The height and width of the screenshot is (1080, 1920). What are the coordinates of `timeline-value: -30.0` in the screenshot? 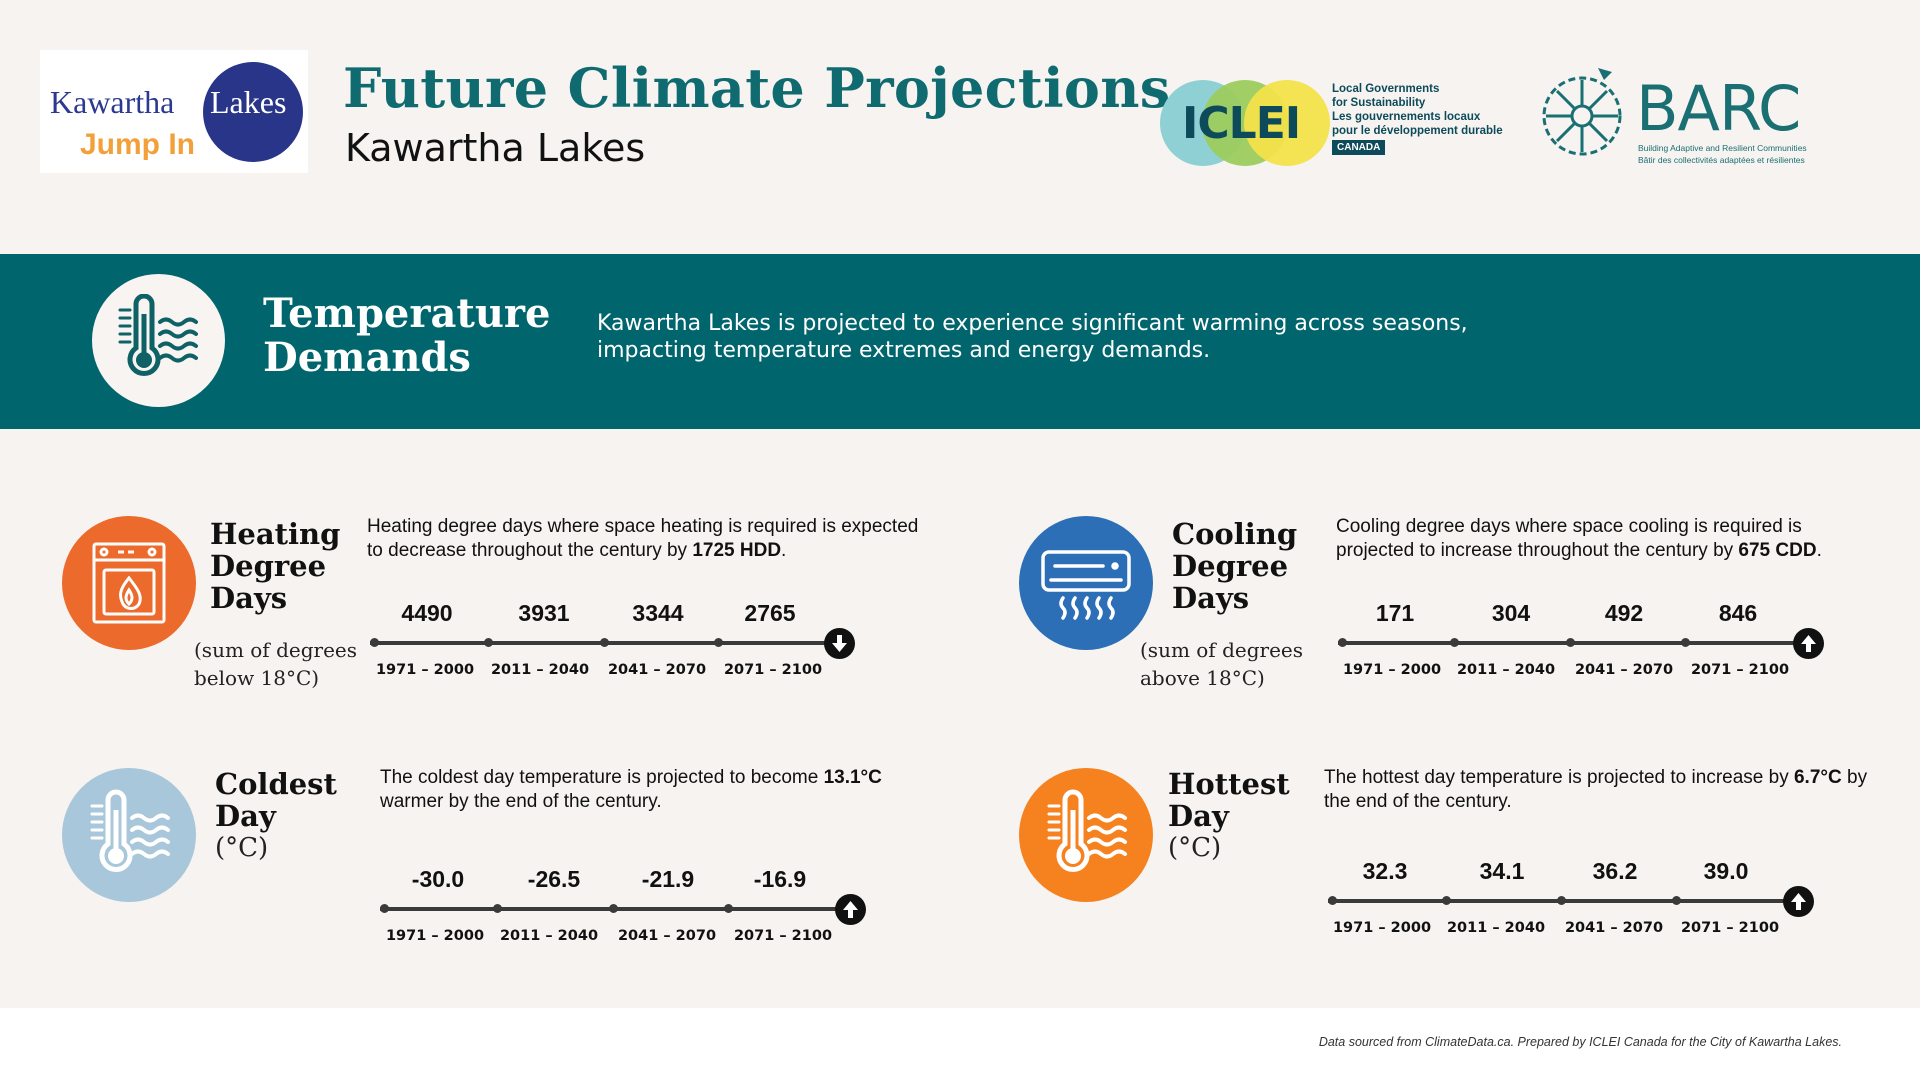 It's located at (438, 879).